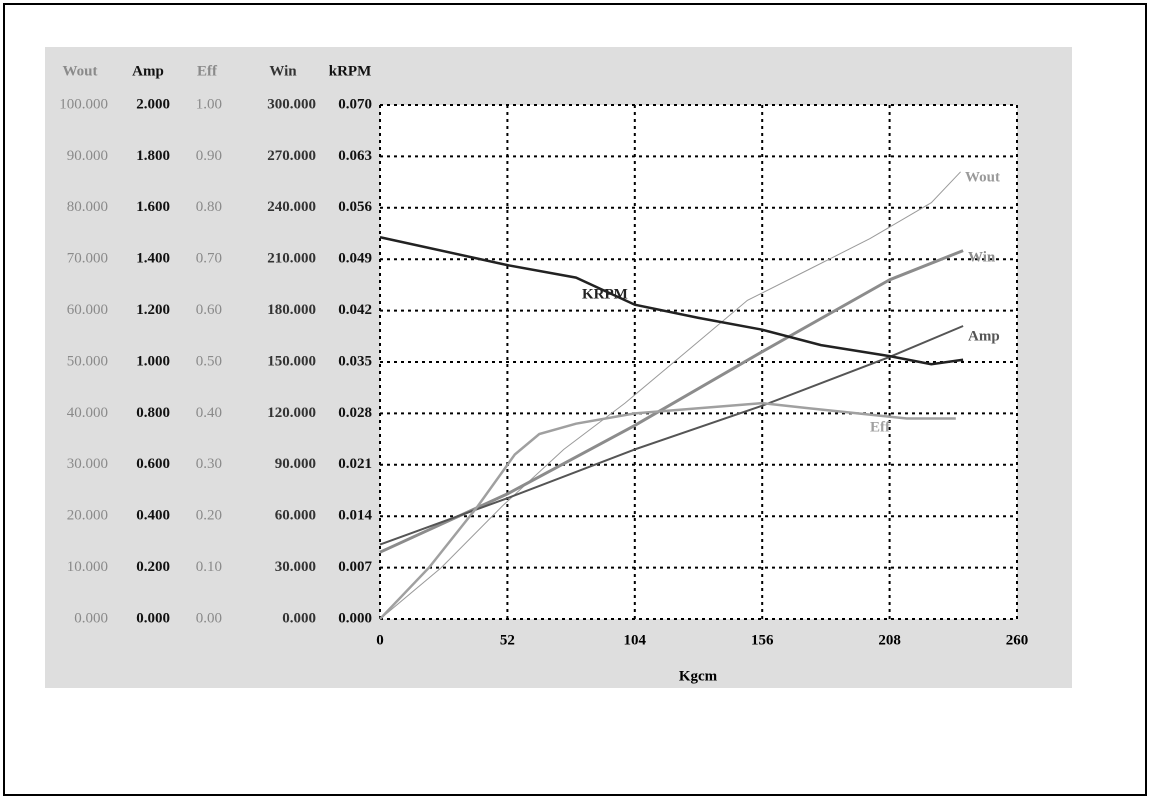 The width and height of the screenshot is (1151, 804). Describe the element at coordinates (153, 361) in the screenshot. I see `y-tick-label: 1.000` at that location.